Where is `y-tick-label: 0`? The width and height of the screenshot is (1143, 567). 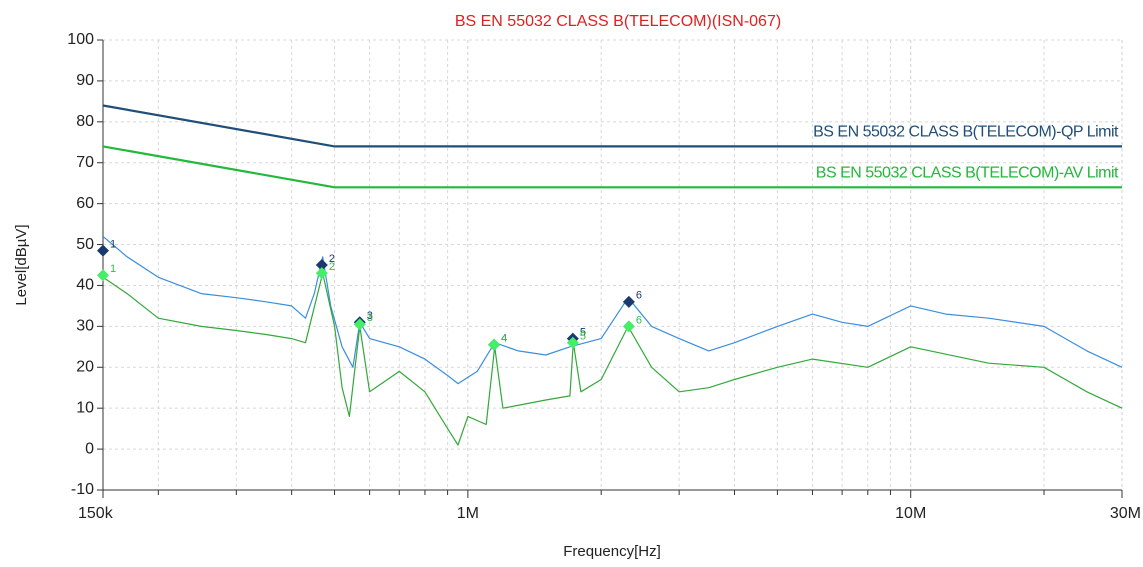
y-tick-label: 0 is located at coordinates (89, 448).